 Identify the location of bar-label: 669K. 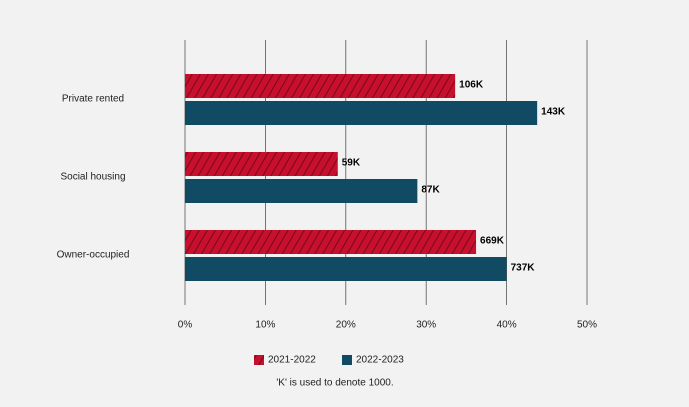
(492, 241).